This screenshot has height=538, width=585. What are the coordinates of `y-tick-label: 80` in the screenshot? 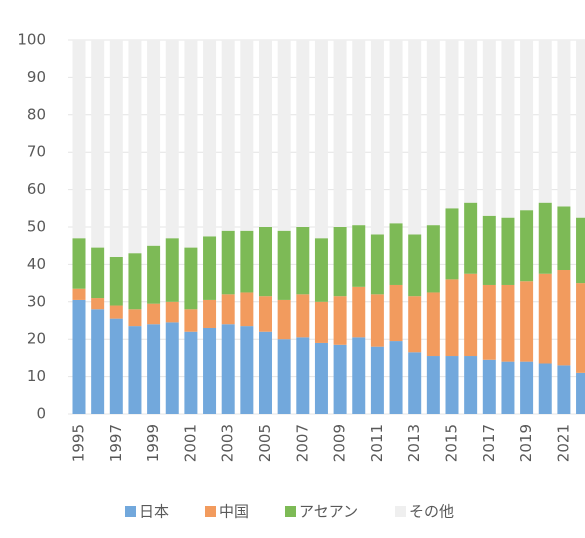 It's located at (36, 114).